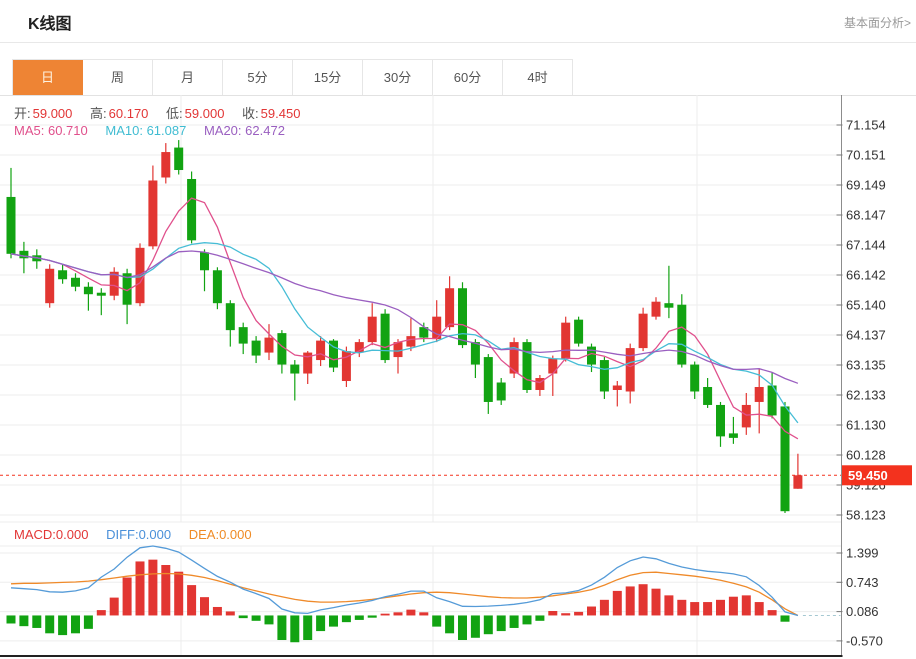  I want to click on low-value: 59.000, so click(204, 113).